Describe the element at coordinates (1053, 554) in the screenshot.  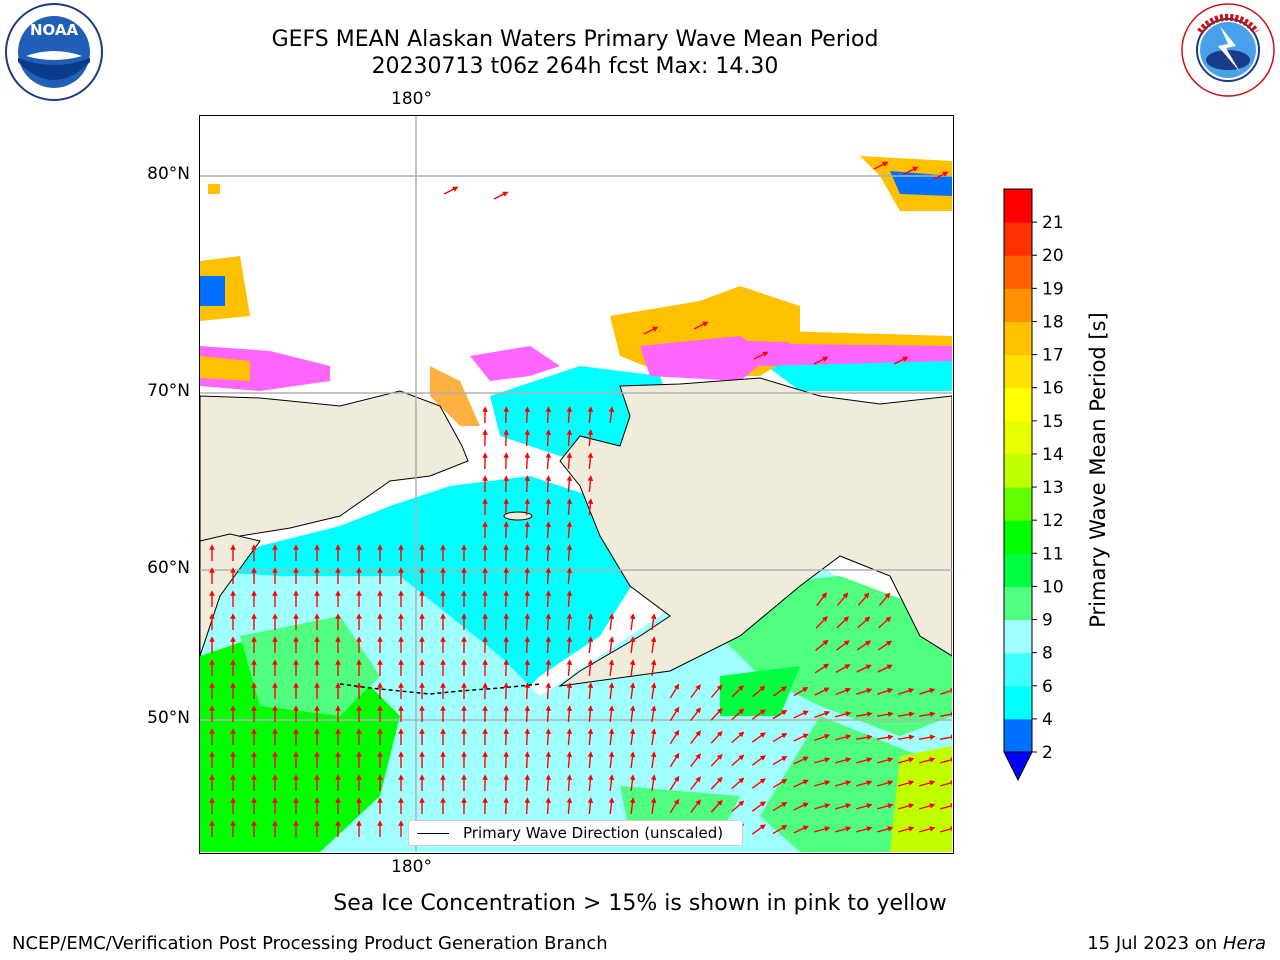
I see `colorbar-tick-label: 11` at that location.